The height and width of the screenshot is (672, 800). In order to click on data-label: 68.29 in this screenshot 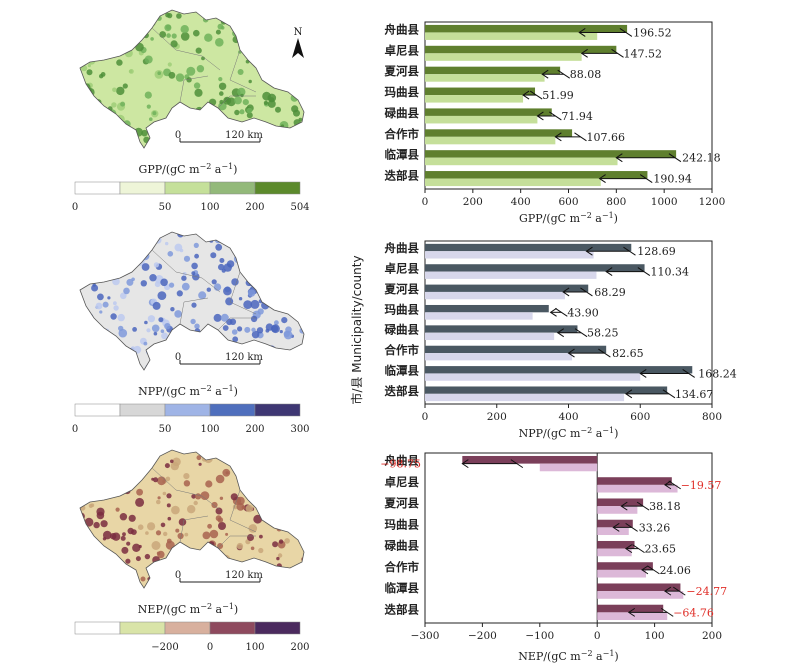, I will do `click(610, 292)`.